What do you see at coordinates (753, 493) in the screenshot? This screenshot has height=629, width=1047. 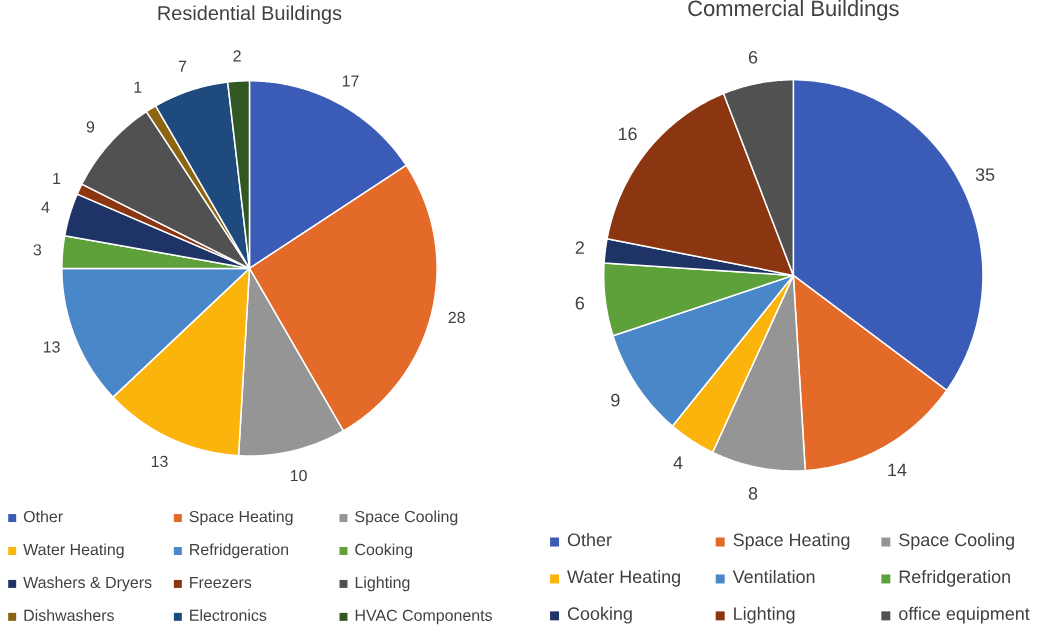 I see `data-label: 8` at bounding box center [753, 493].